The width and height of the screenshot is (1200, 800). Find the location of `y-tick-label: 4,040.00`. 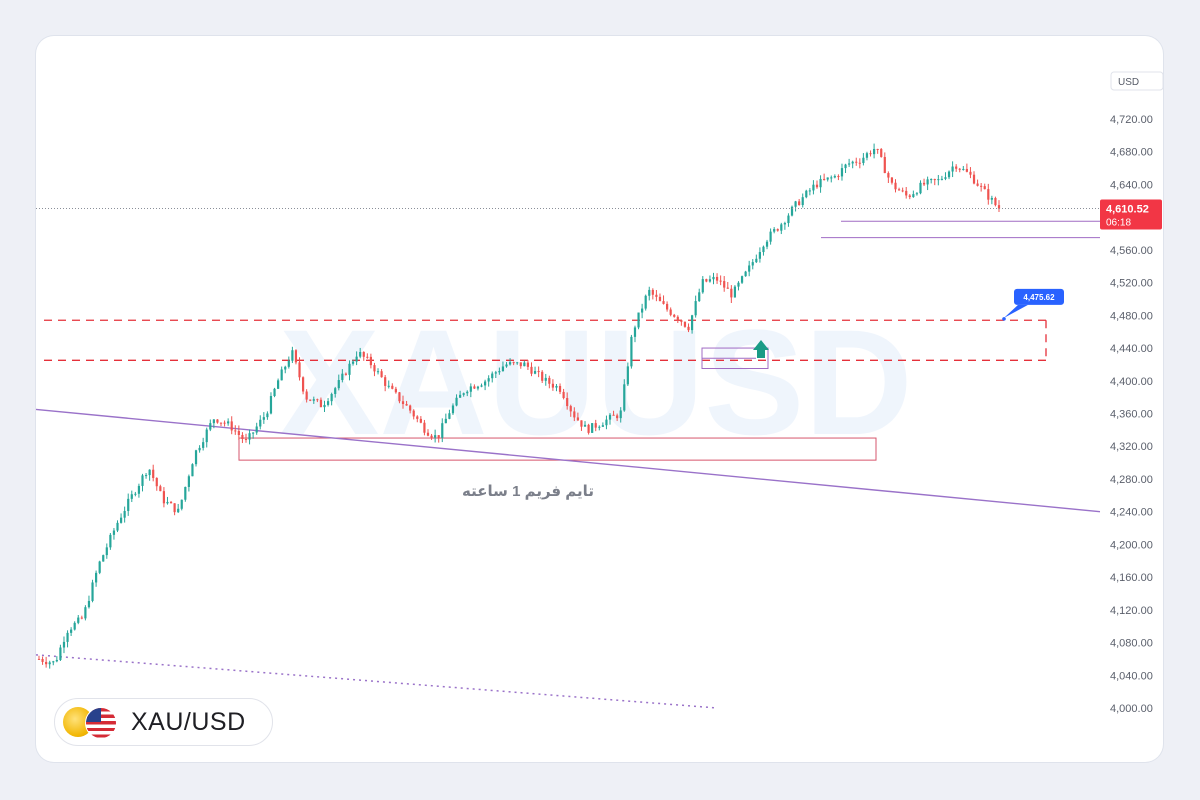

y-tick-label: 4,040.00 is located at coordinates (1131, 676).